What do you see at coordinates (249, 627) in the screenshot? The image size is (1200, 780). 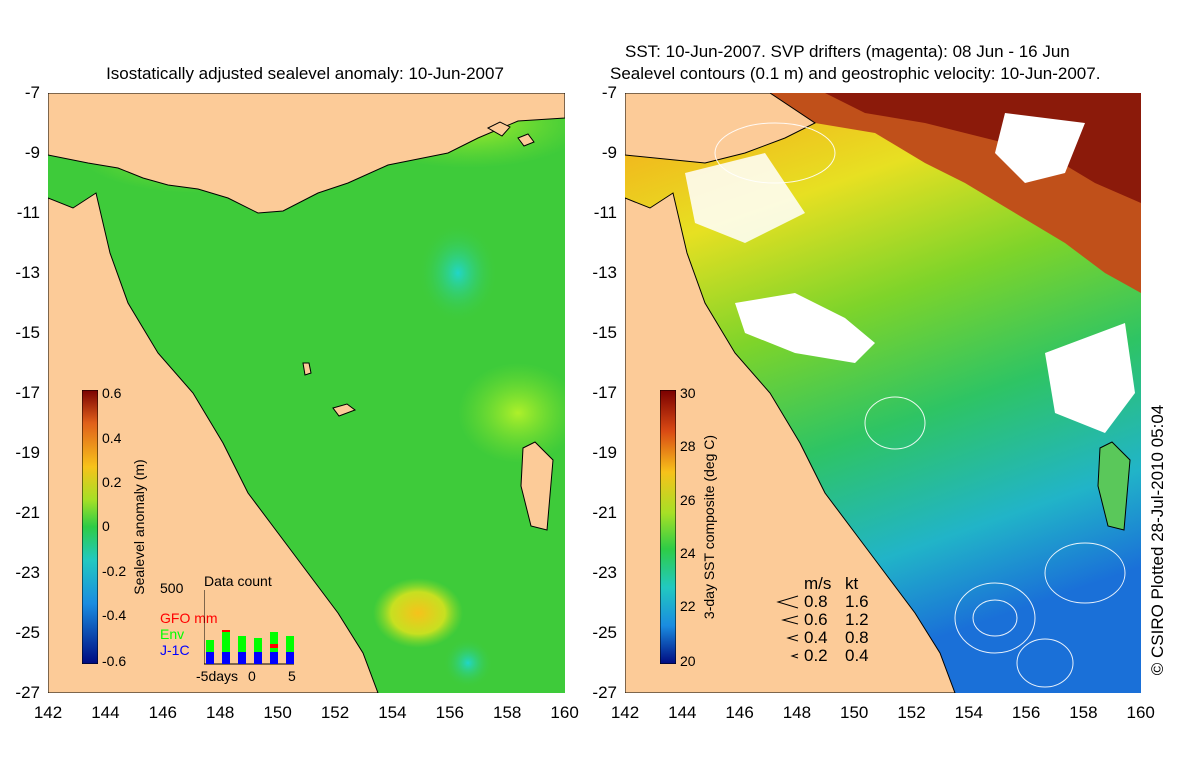 I see `data-count-bars` at bounding box center [249, 627].